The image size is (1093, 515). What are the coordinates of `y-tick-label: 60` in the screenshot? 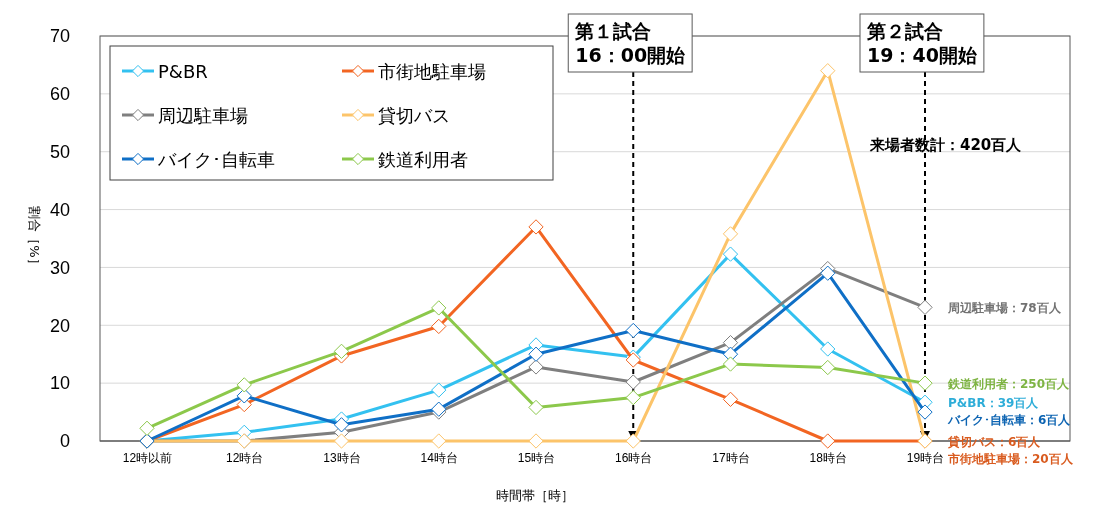 It's located at (59, 94).